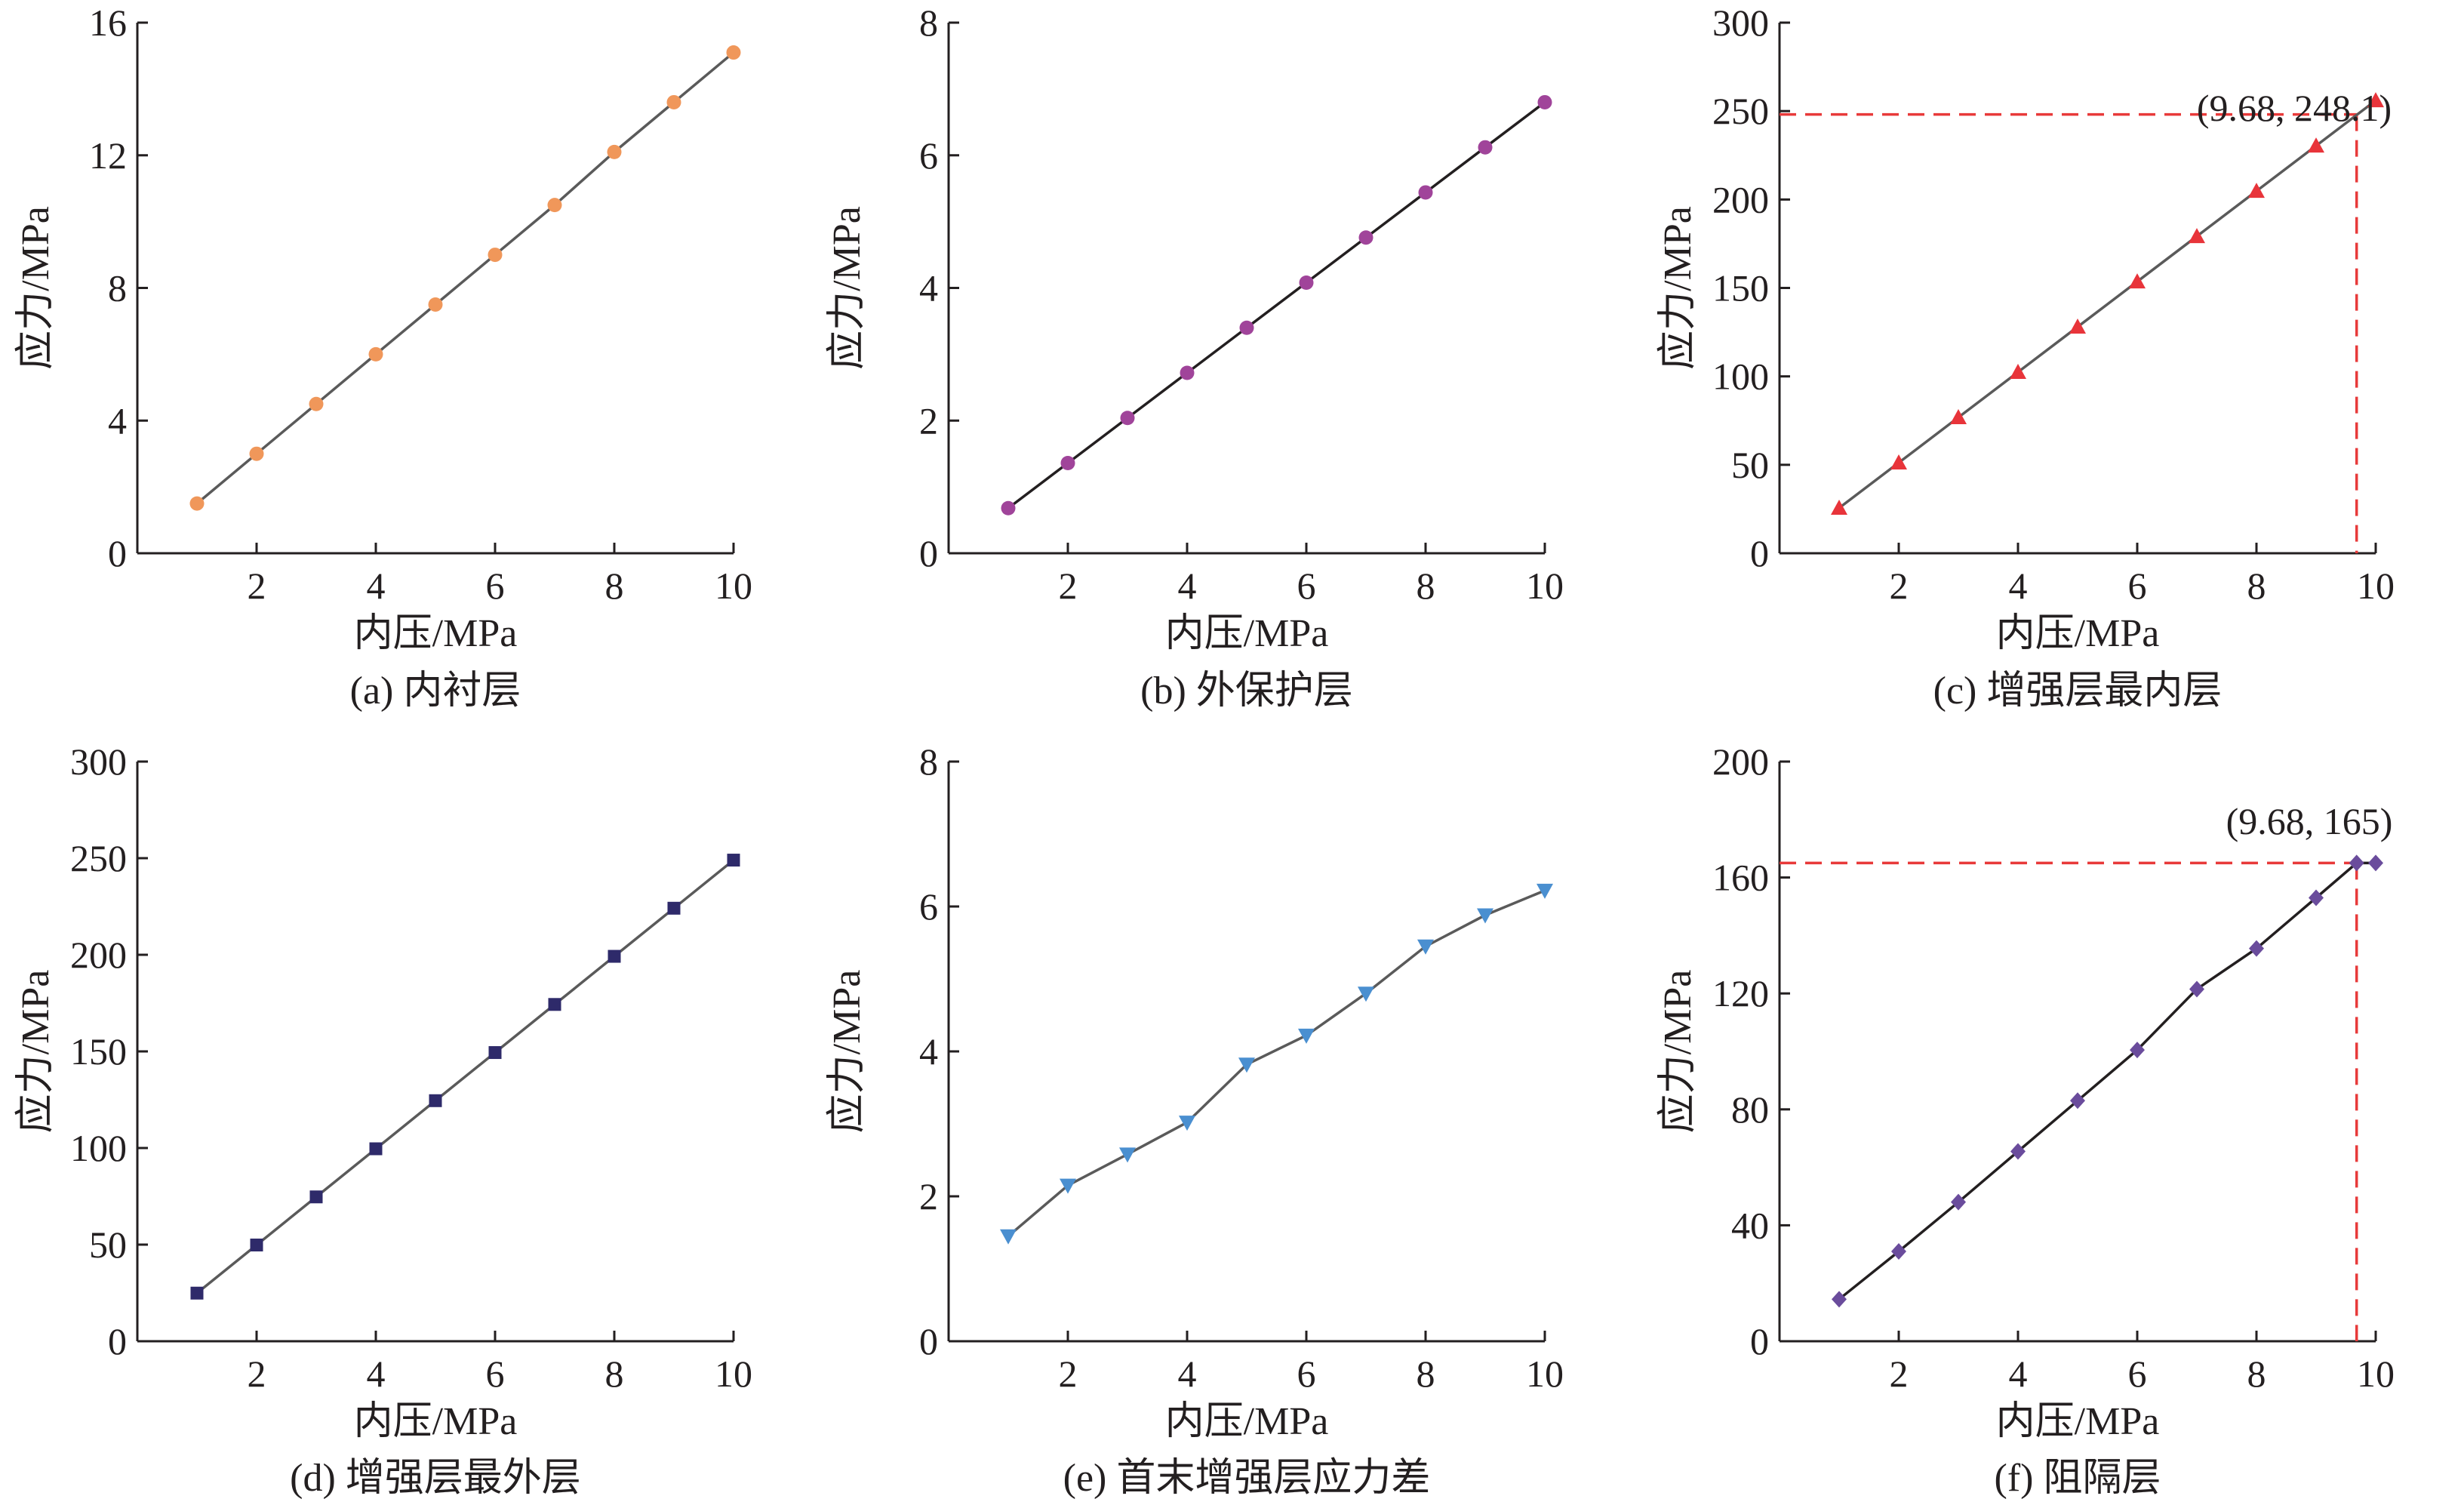  Describe the element at coordinates (1740, 376) in the screenshot. I see `y-tick-label: 100` at that location.